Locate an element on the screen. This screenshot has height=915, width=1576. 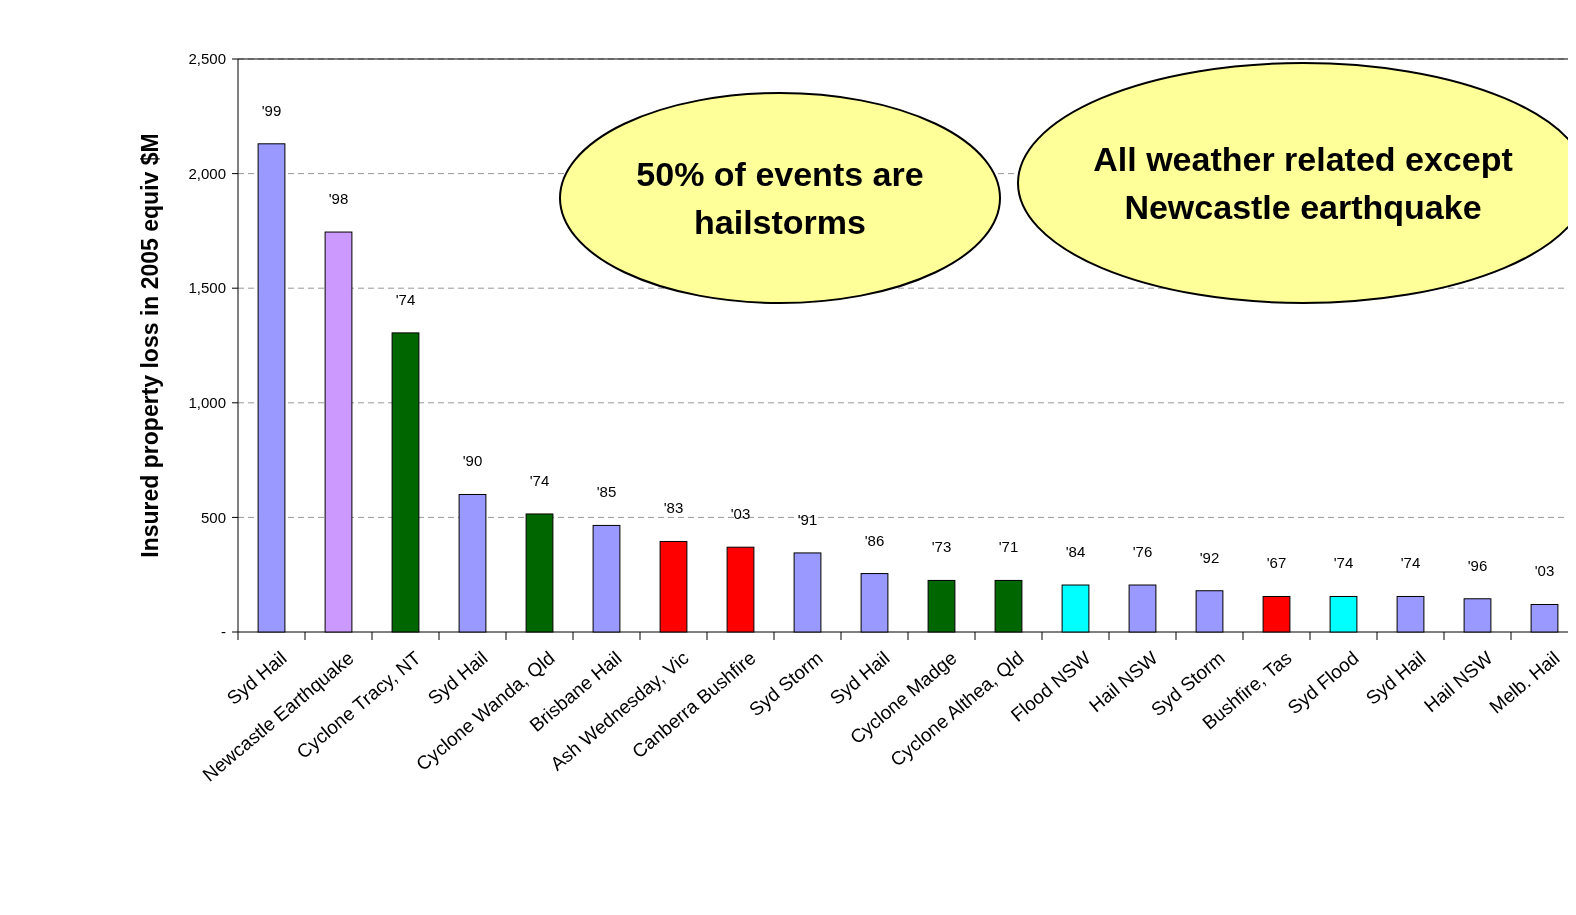
annotation: '76 is located at coordinates (1142, 552).